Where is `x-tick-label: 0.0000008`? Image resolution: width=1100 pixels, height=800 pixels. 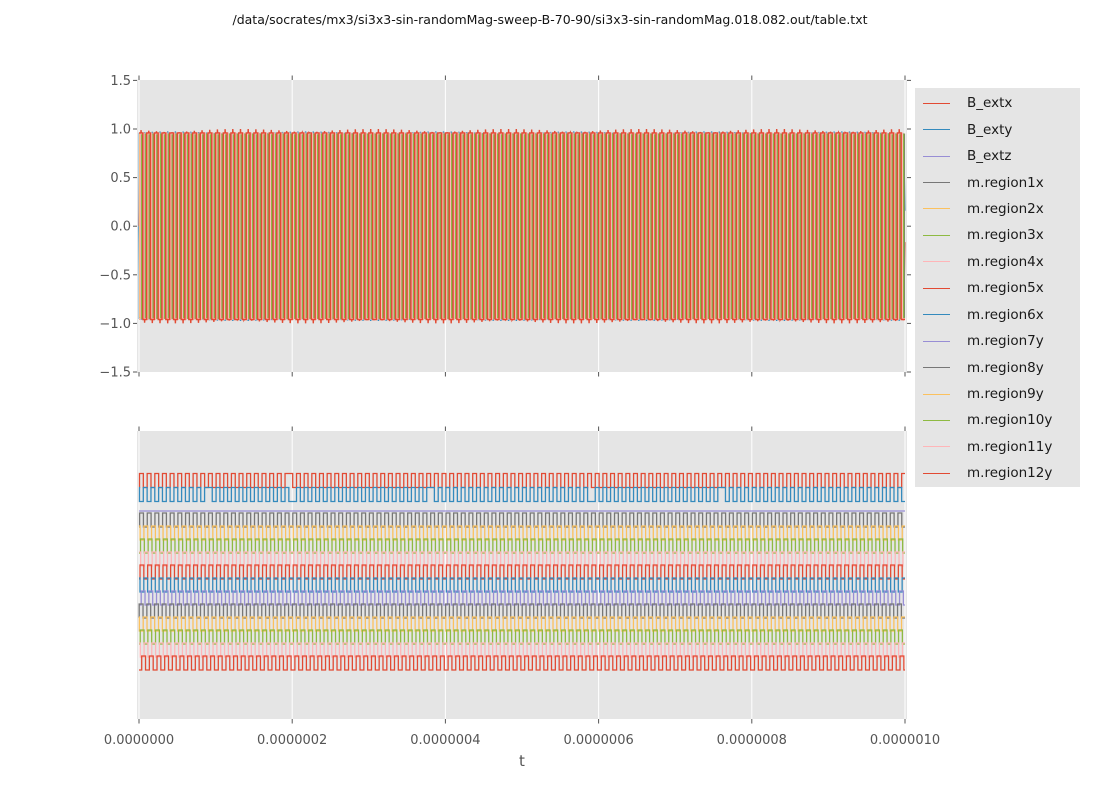
x-tick-label: 0.0000008 is located at coordinates (752, 740).